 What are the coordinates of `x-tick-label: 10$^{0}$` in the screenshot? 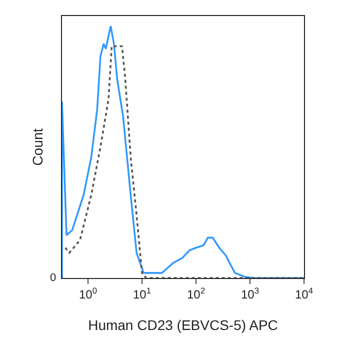 It's located at (88, 293).